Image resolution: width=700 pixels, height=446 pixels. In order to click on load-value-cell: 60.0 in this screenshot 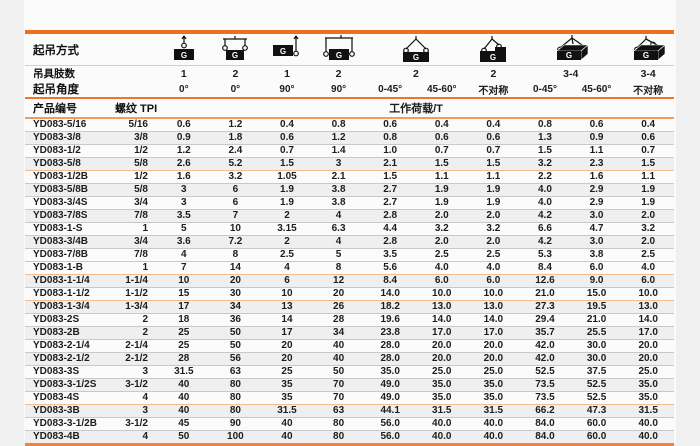, I will do `click(596, 437)`.